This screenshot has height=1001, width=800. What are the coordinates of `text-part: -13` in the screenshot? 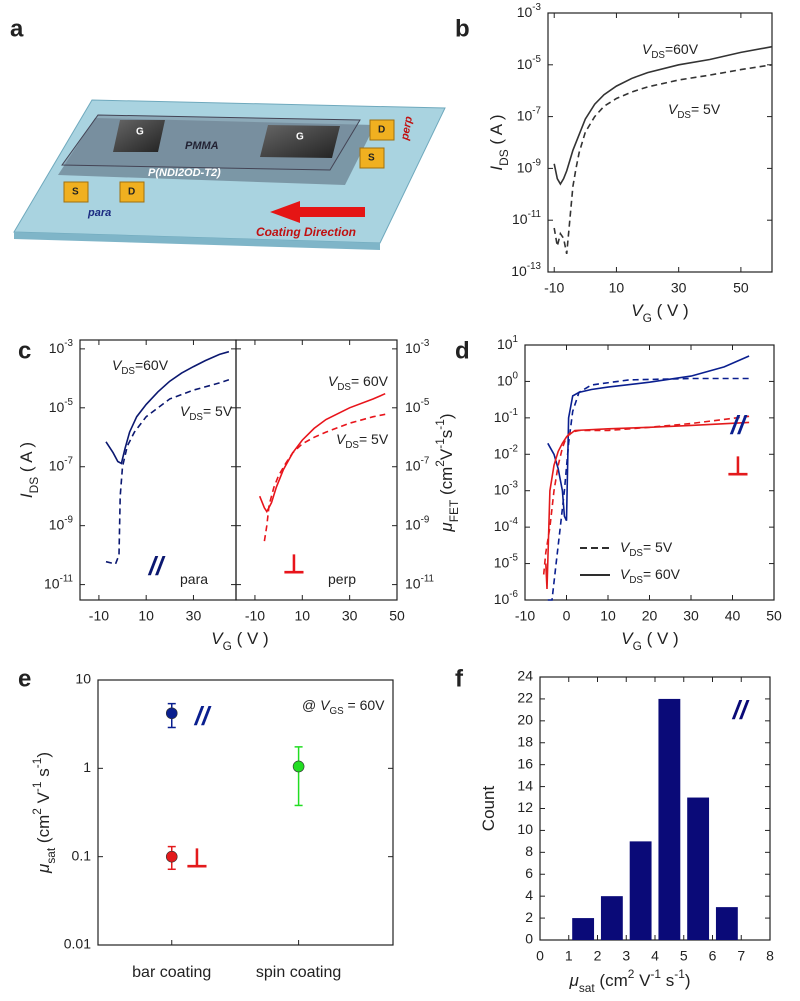 It's located at (534, 266).